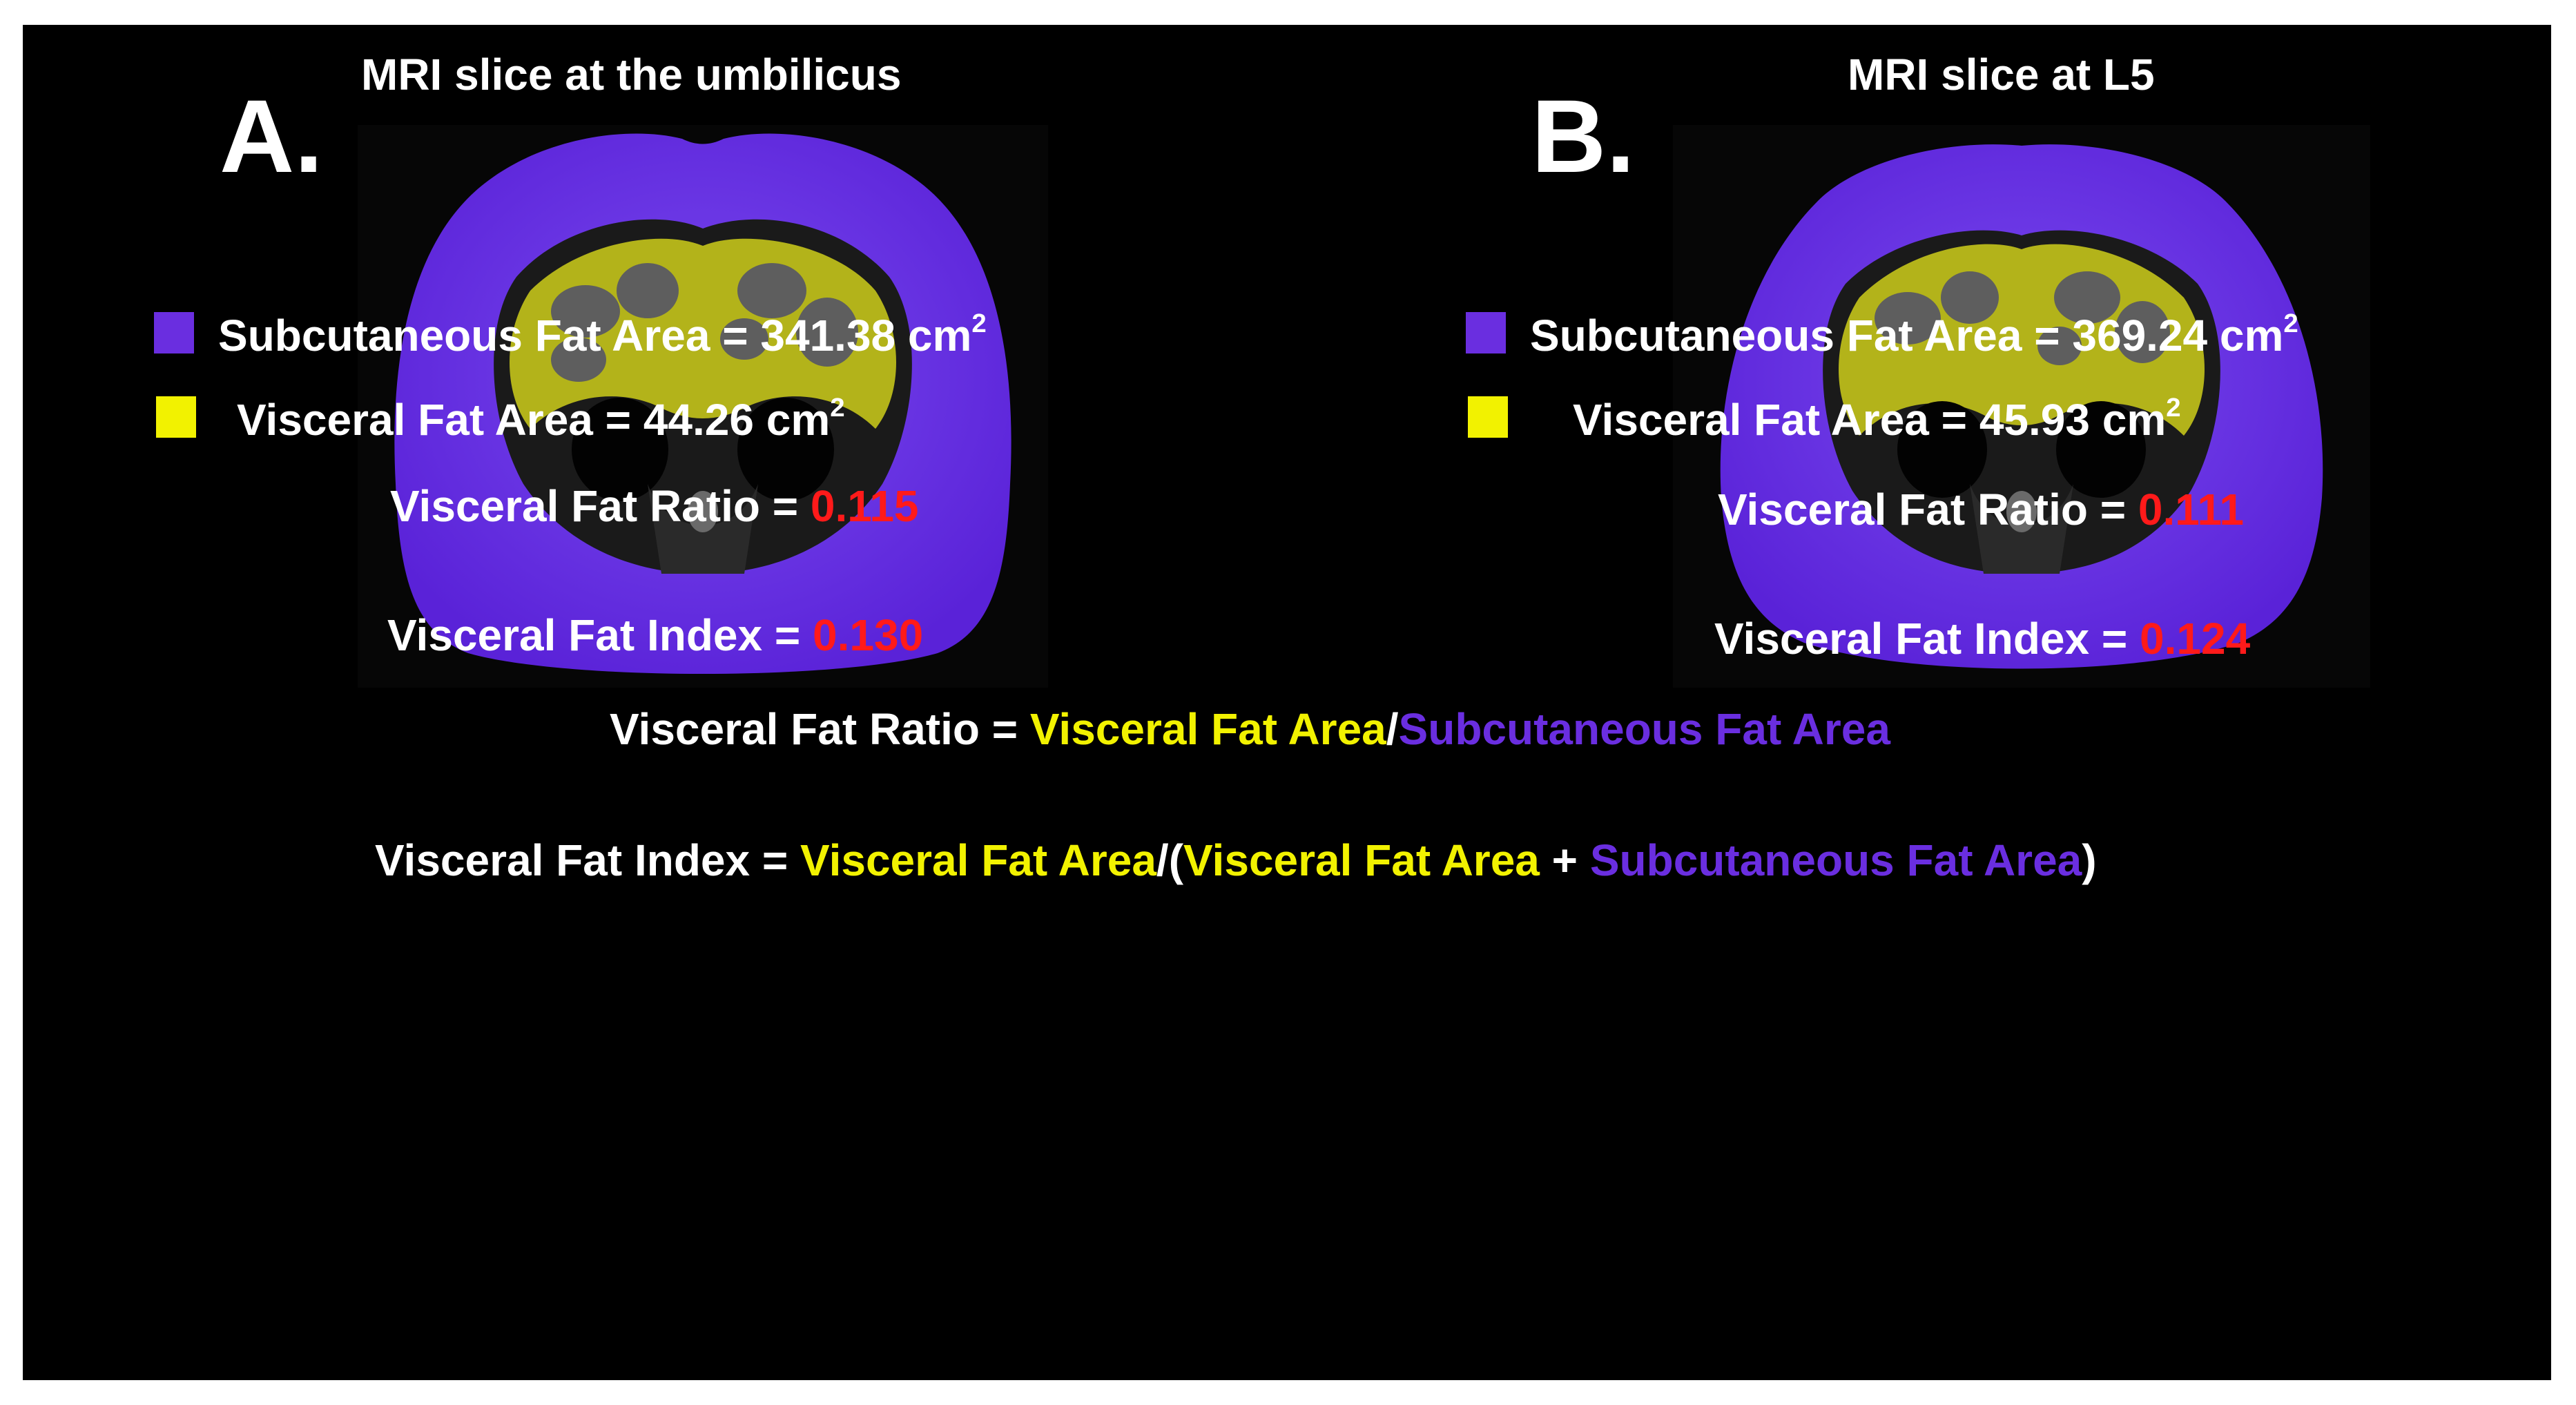 The image size is (2576, 1405). Describe the element at coordinates (655, 635) in the screenshot. I see `panel-a-index: Visceral Fat Index = 0.130` at that location.